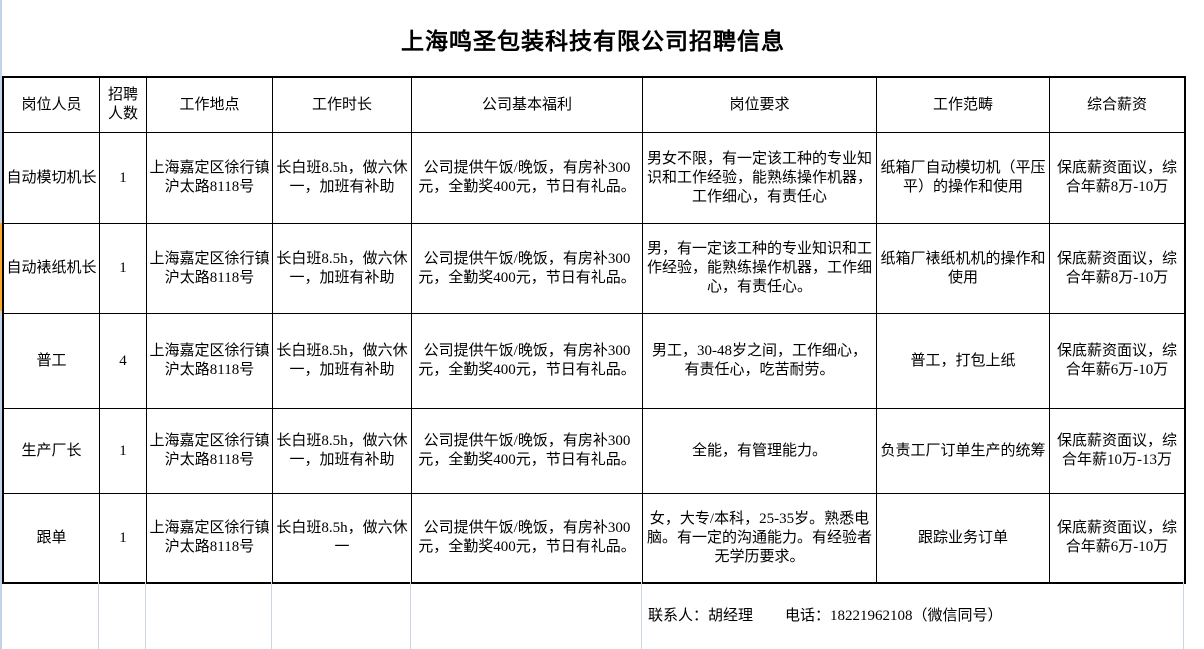 This screenshot has height=649, width=1204. I want to click on cell-position: 自动模切机长, so click(52, 178).